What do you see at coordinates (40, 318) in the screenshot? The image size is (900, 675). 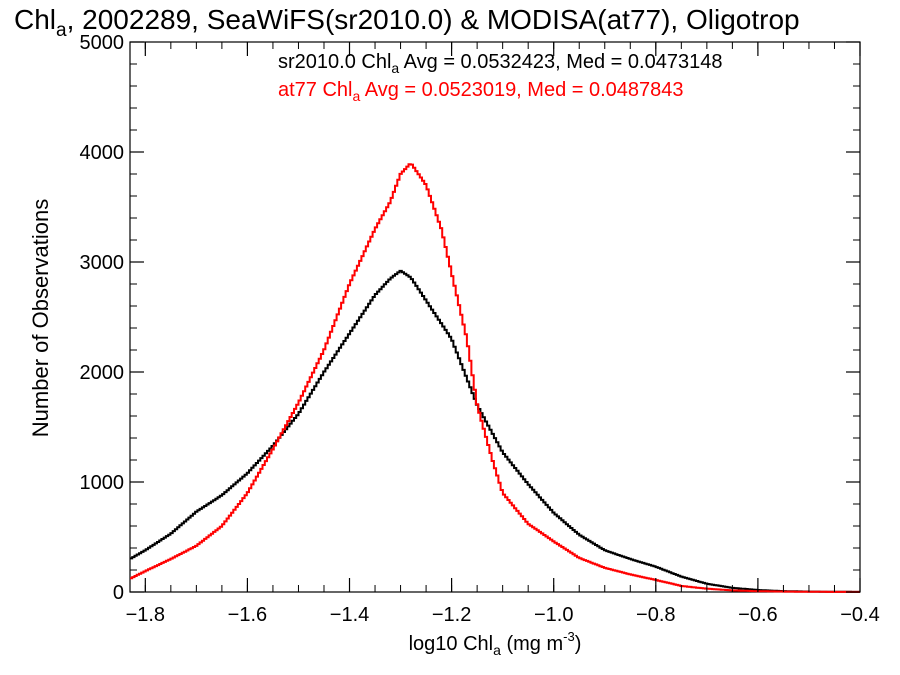 I see `y-axis-label: Number of Observations` at bounding box center [40, 318].